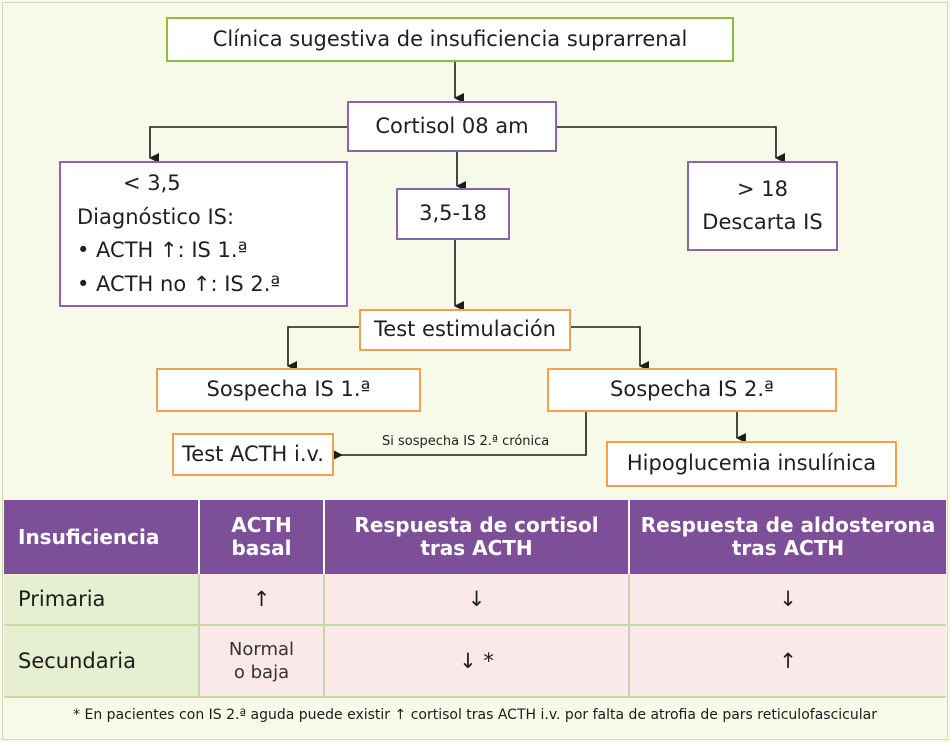  I want to click on acth-normal-text: Normal, so click(261, 649).